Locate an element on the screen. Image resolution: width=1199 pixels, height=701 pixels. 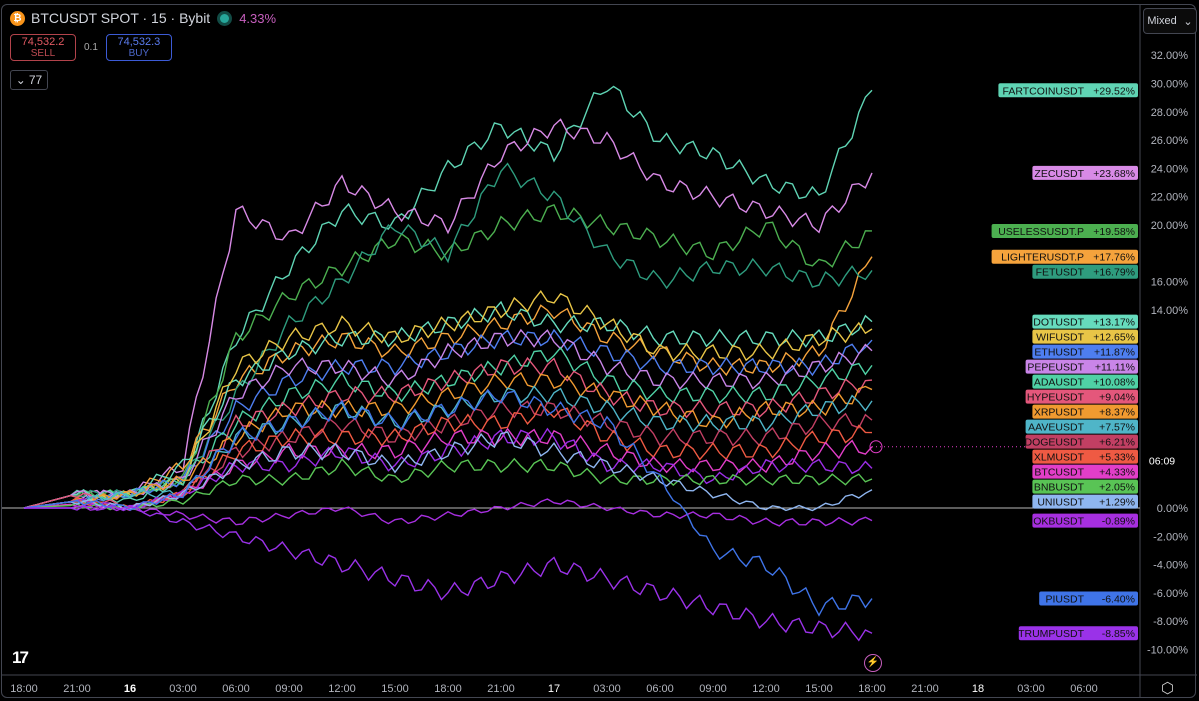
symbol-title: BTCUSDT SPOT · 15 · Bybit is located at coordinates (121, 18).